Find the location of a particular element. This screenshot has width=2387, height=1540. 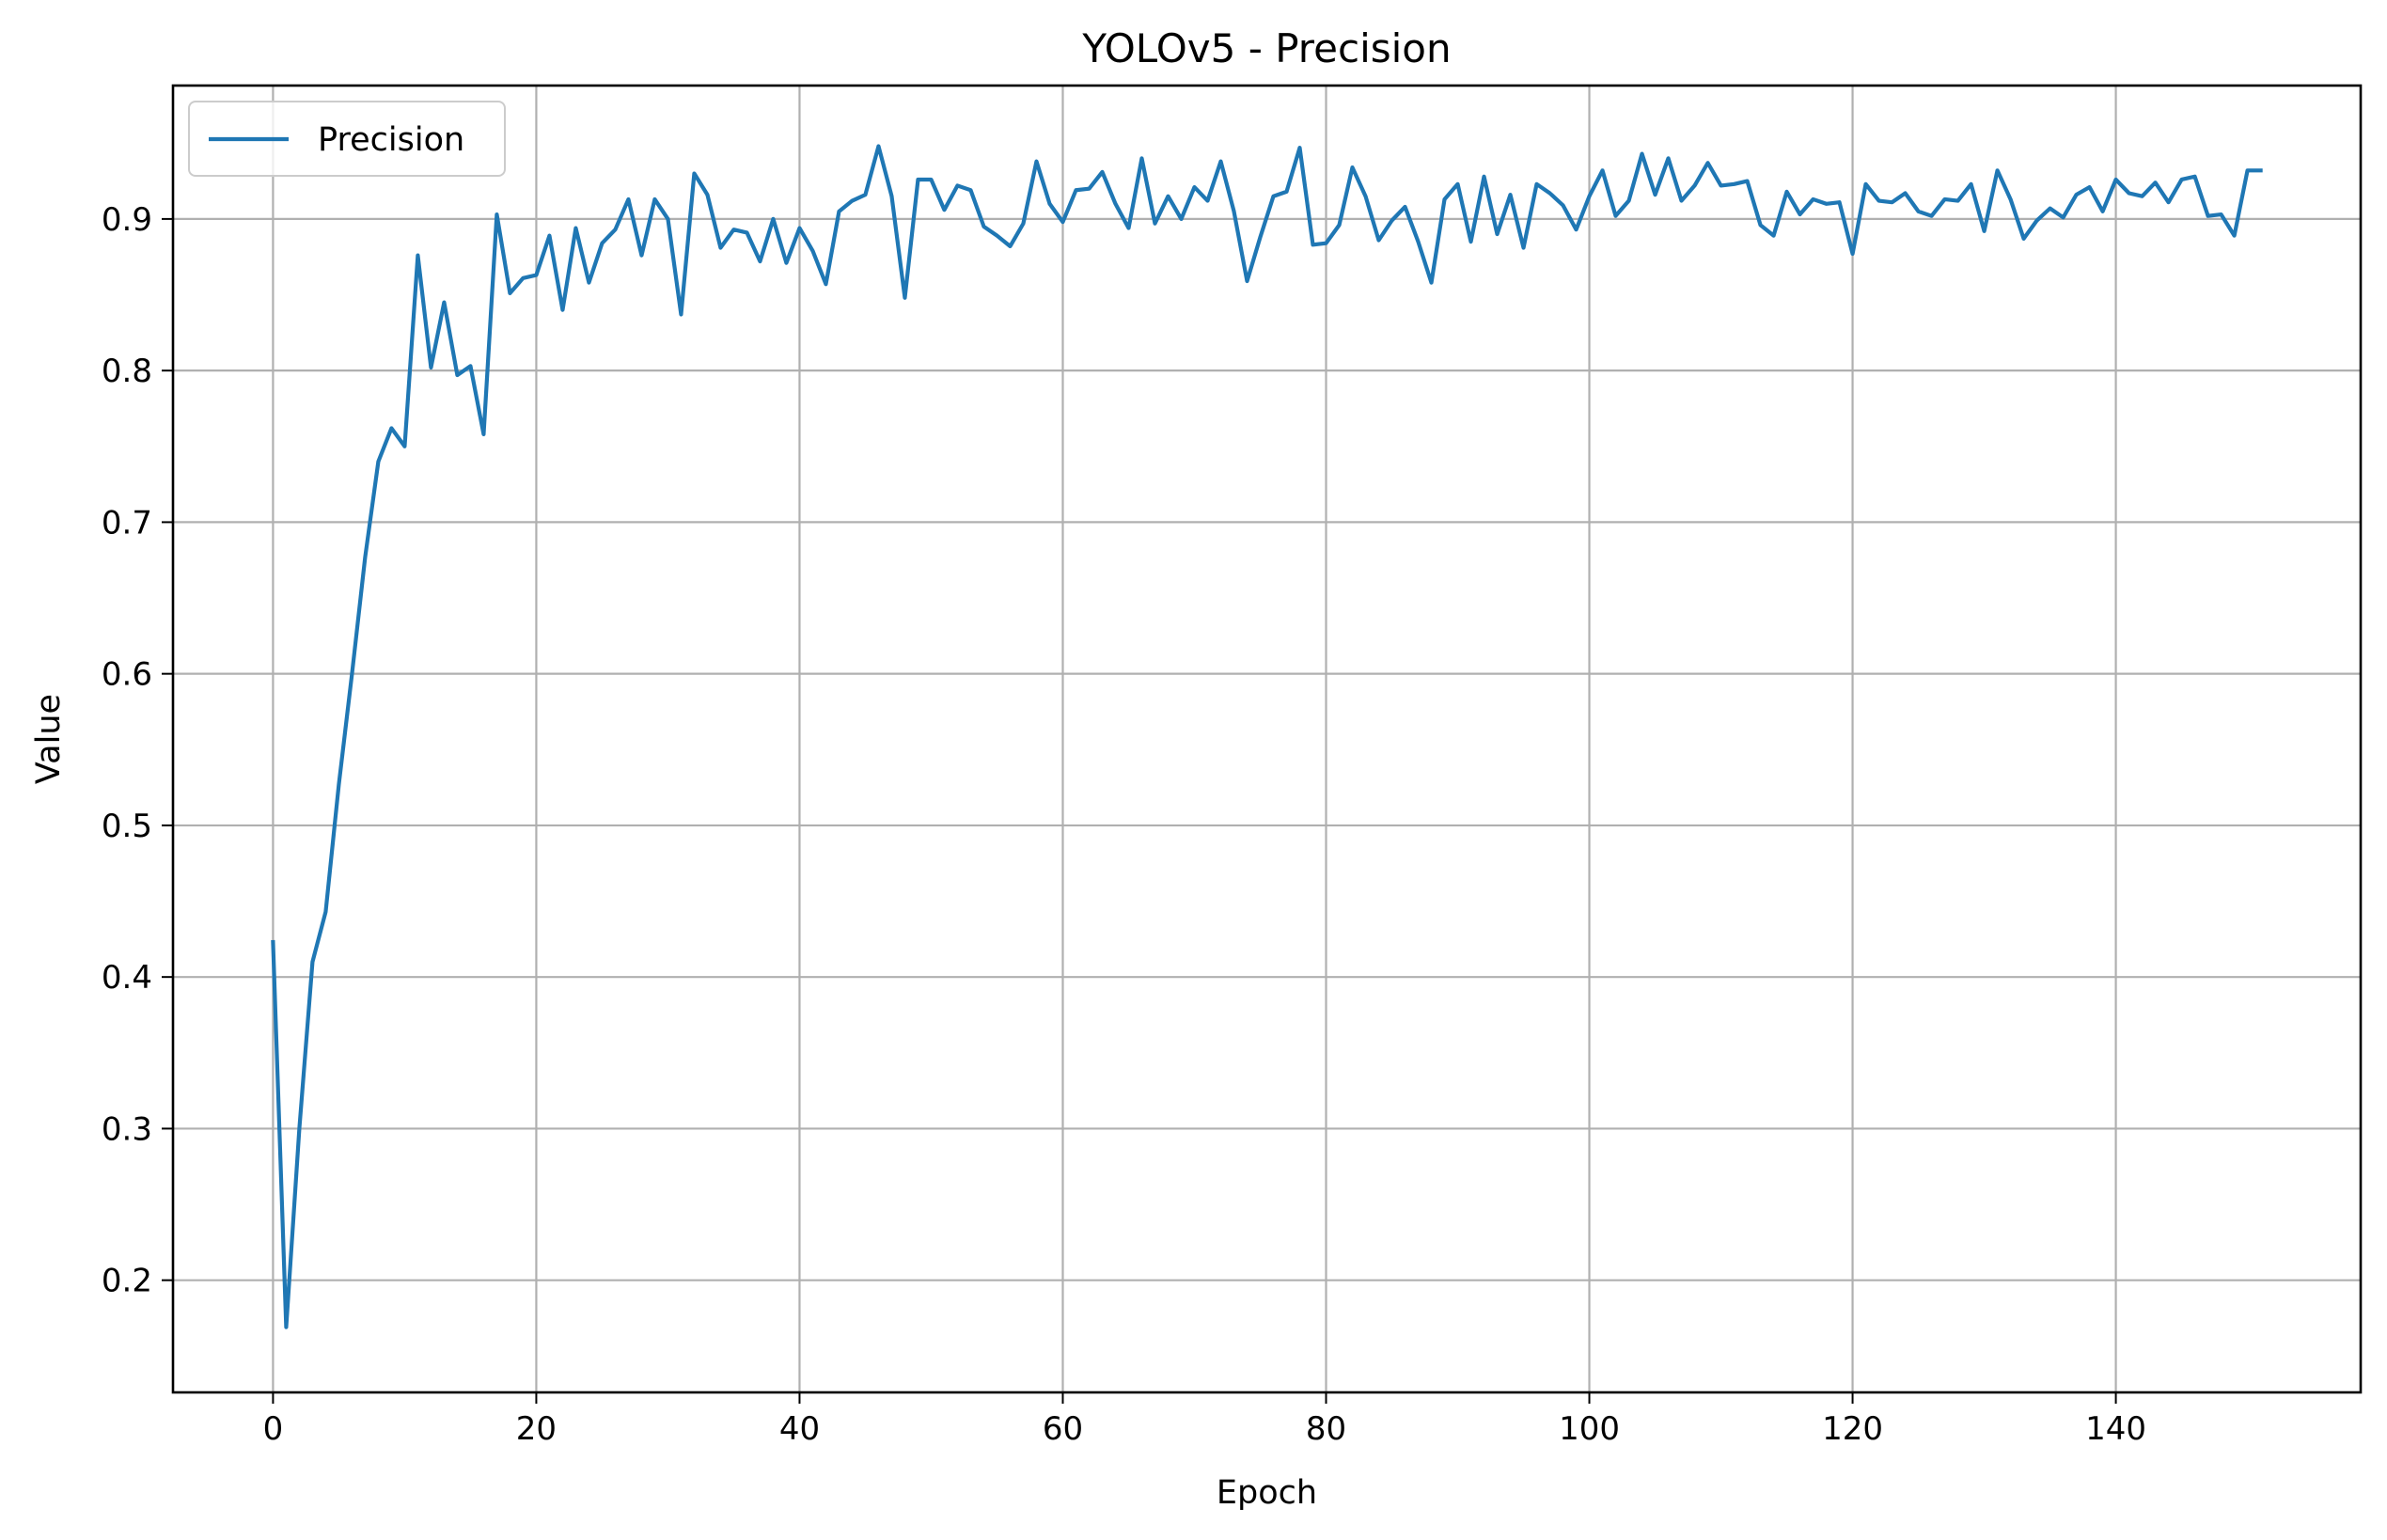

x-tick-label: 40 is located at coordinates (799, 1429).